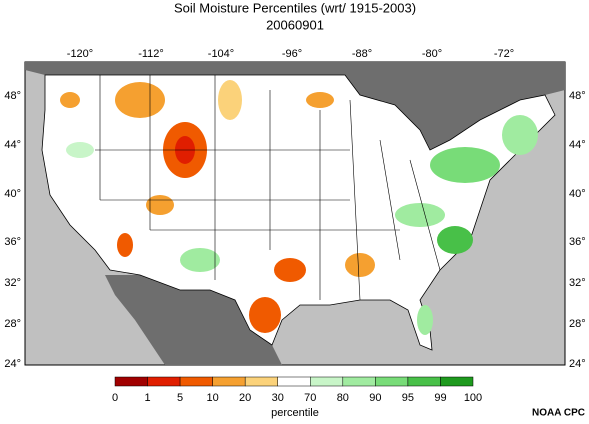  Describe the element at coordinates (115, 398) in the screenshot. I see `colorbar-tick-label: 0` at that location.